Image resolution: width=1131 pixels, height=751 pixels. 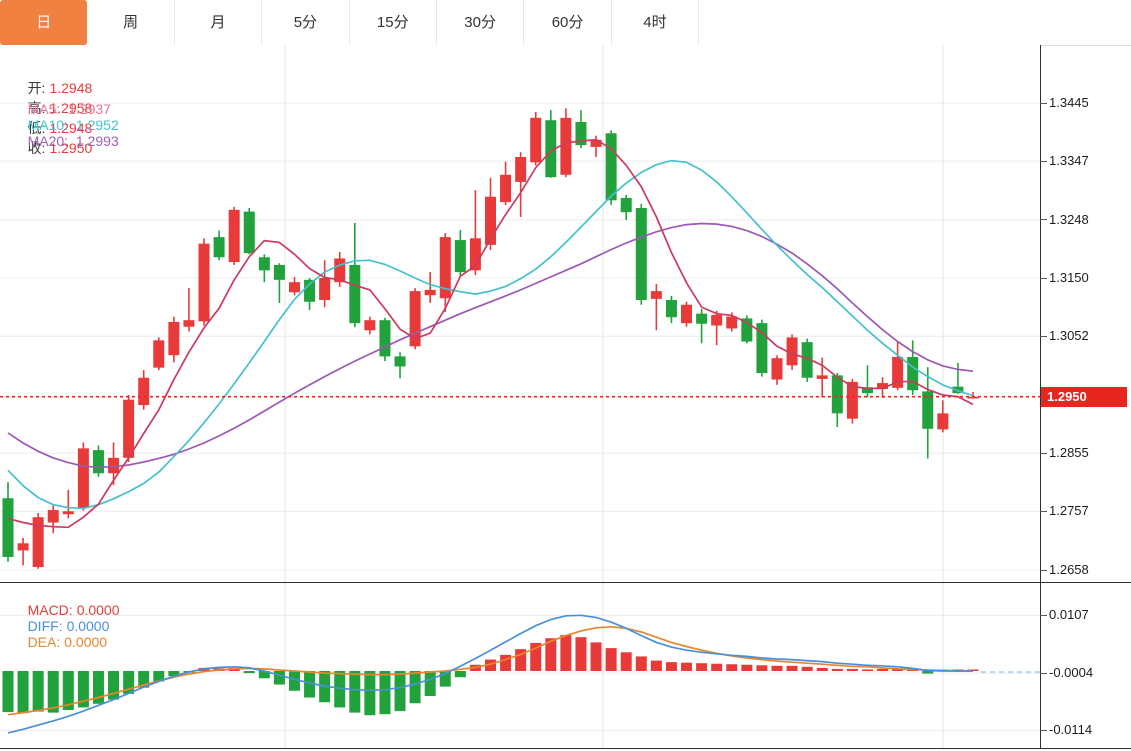 I want to click on tab-day: 日, so click(x=44, y=22).